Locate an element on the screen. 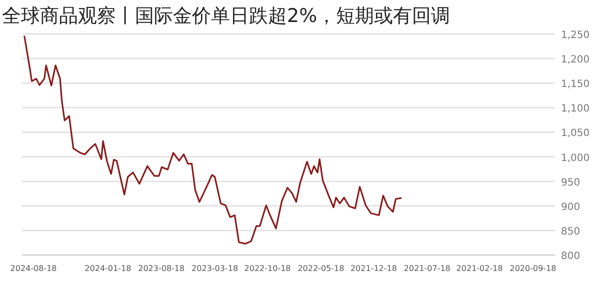 Image resolution: width=600 pixels, height=307 pixels. x-tick-label: 2021-07-18 is located at coordinates (427, 268).